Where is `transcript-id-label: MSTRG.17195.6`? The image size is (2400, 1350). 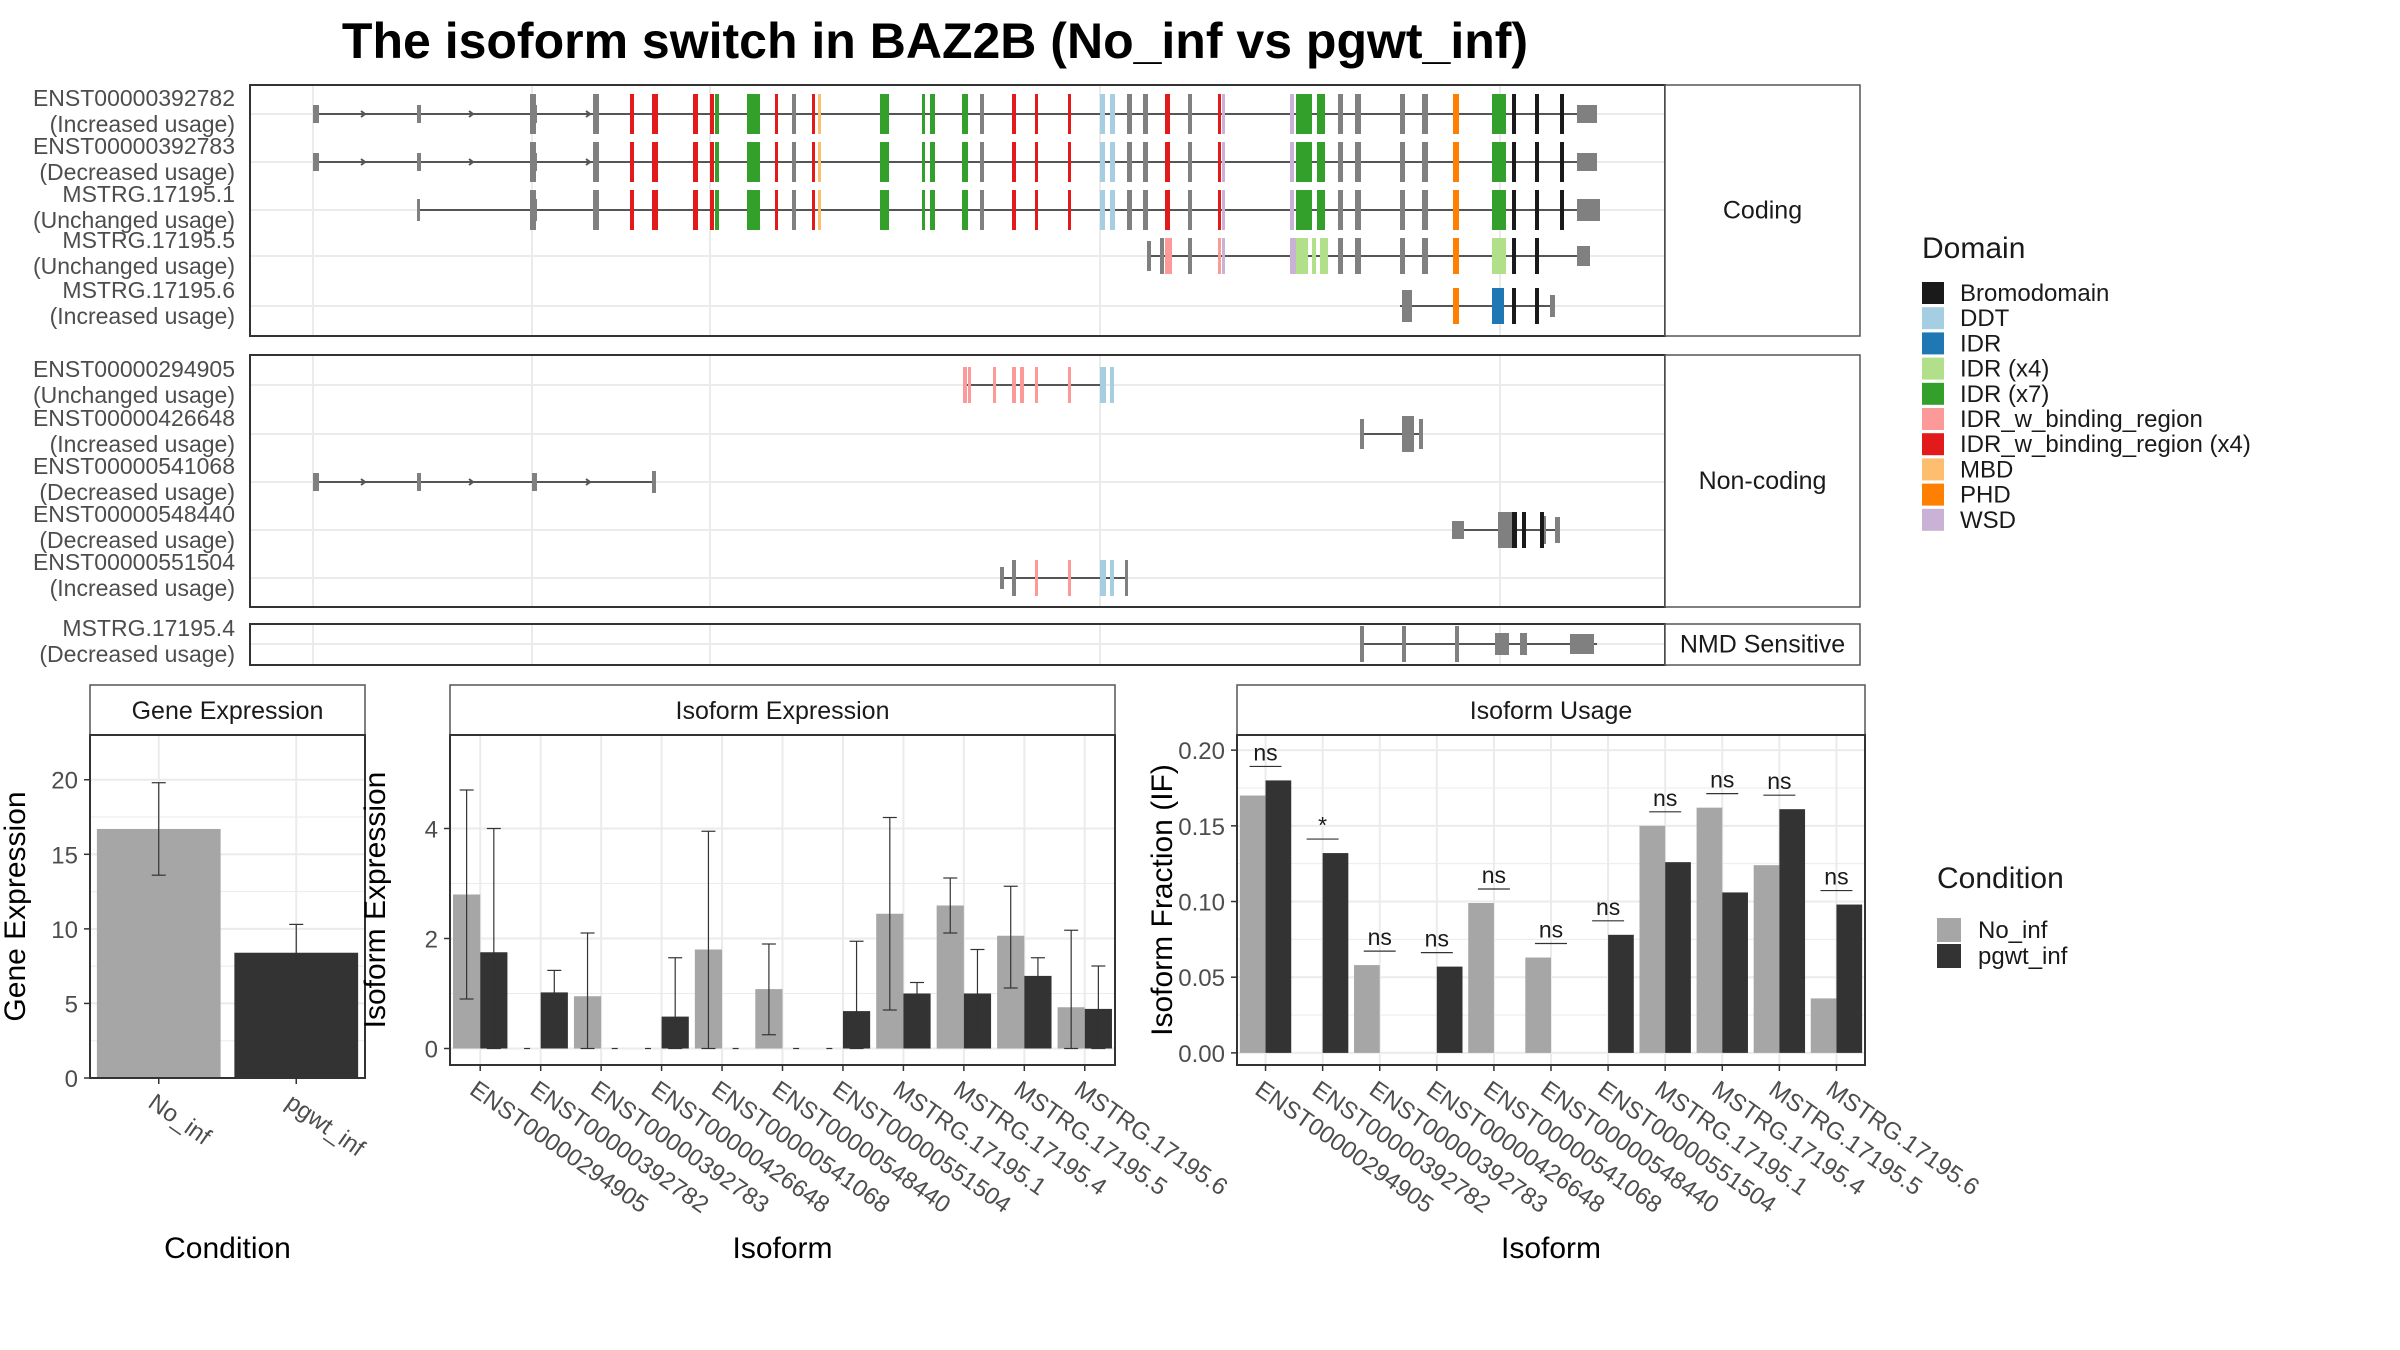 transcript-id-label: MSTRG.17195.6 is located at coordinates (148, 290).